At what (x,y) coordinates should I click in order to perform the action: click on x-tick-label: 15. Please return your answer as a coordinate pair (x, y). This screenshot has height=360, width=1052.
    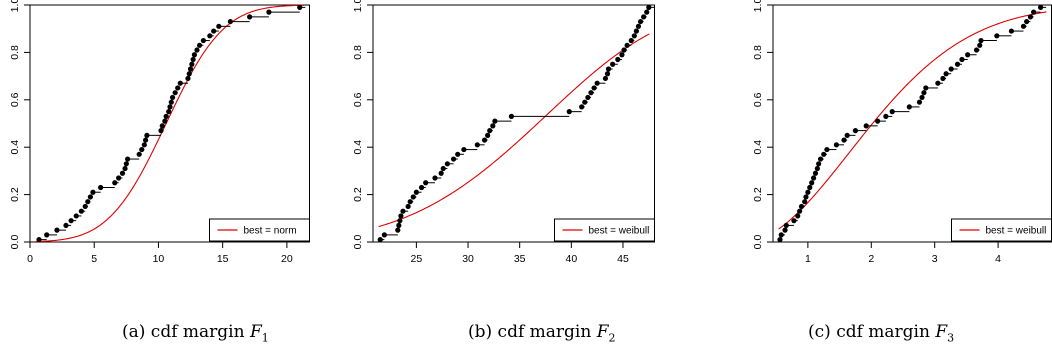
    Looking at the image, I should click on (223, 259).